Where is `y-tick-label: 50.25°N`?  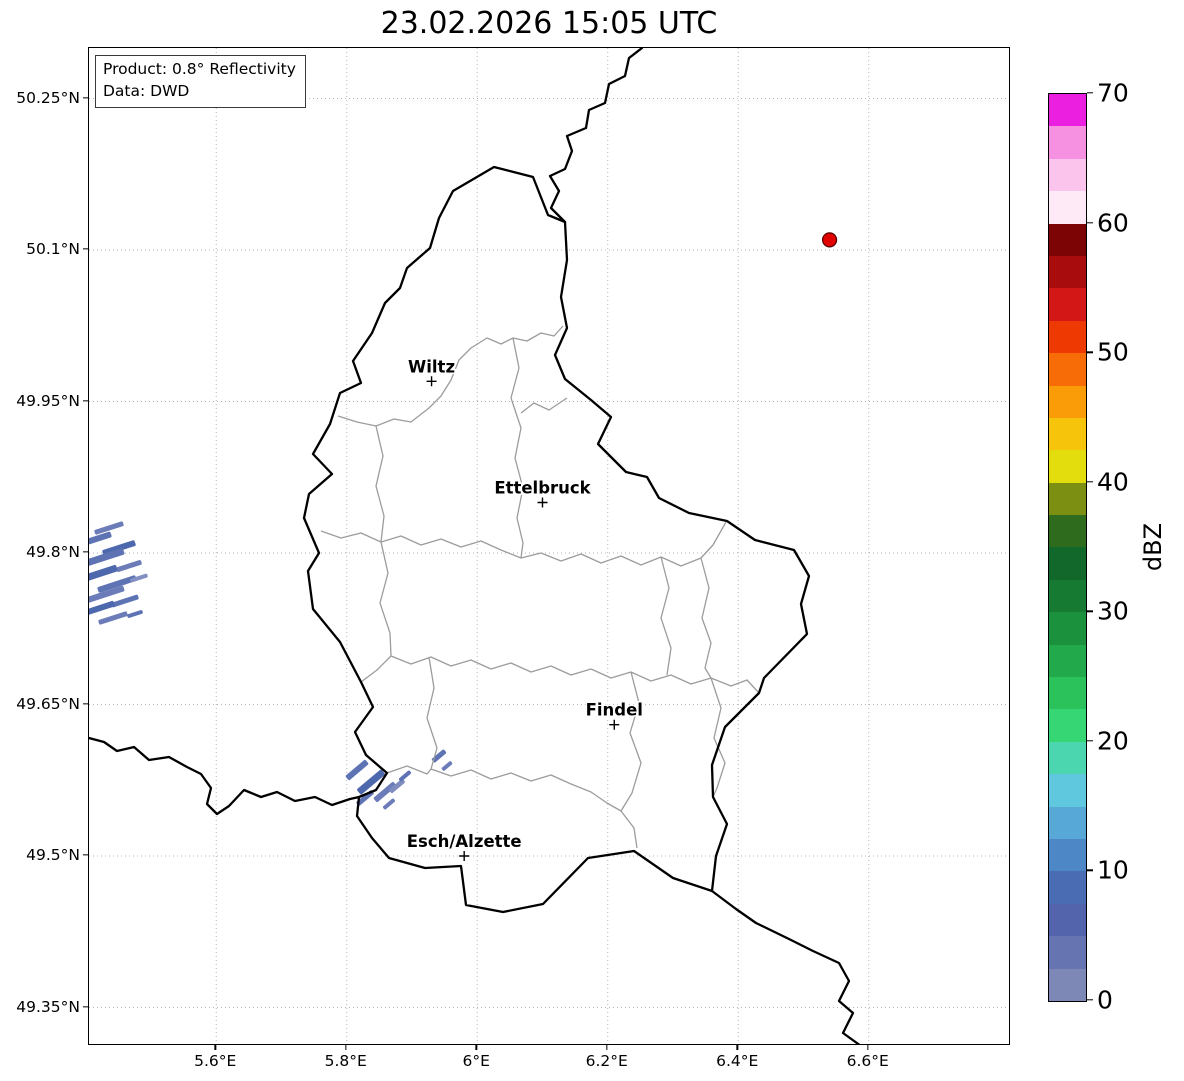
y-tick-label: 50.25°N is located at coordinates (48, 97).